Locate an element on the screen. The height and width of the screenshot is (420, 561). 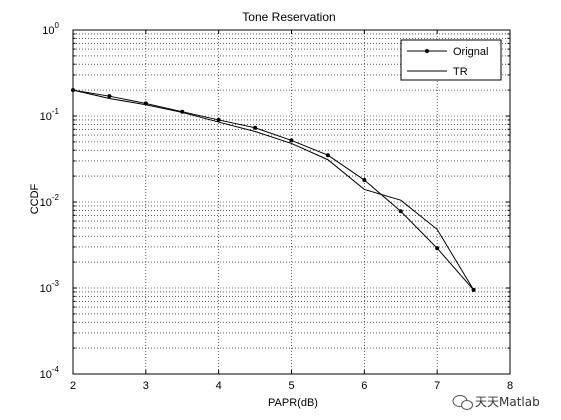
legend-box is located at coordinates (451, 60).